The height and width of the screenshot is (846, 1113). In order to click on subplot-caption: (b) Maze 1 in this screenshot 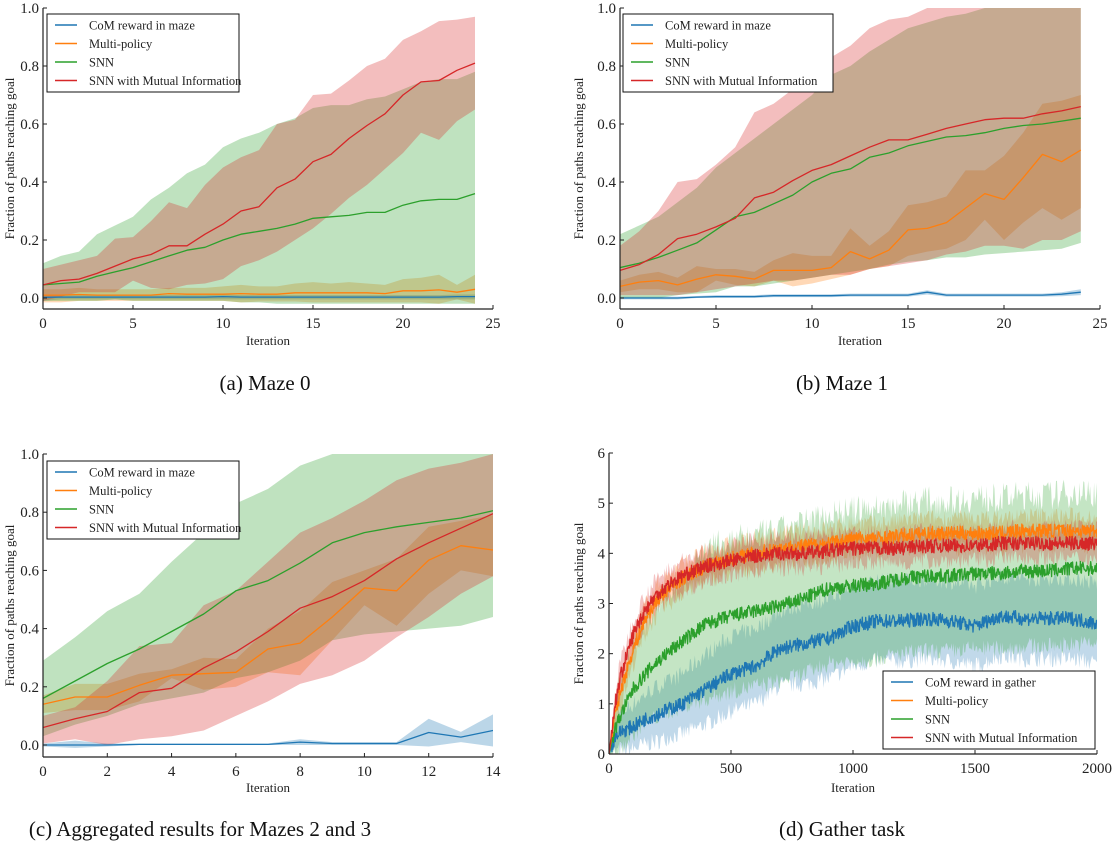, I will do `click(842, 383)`.